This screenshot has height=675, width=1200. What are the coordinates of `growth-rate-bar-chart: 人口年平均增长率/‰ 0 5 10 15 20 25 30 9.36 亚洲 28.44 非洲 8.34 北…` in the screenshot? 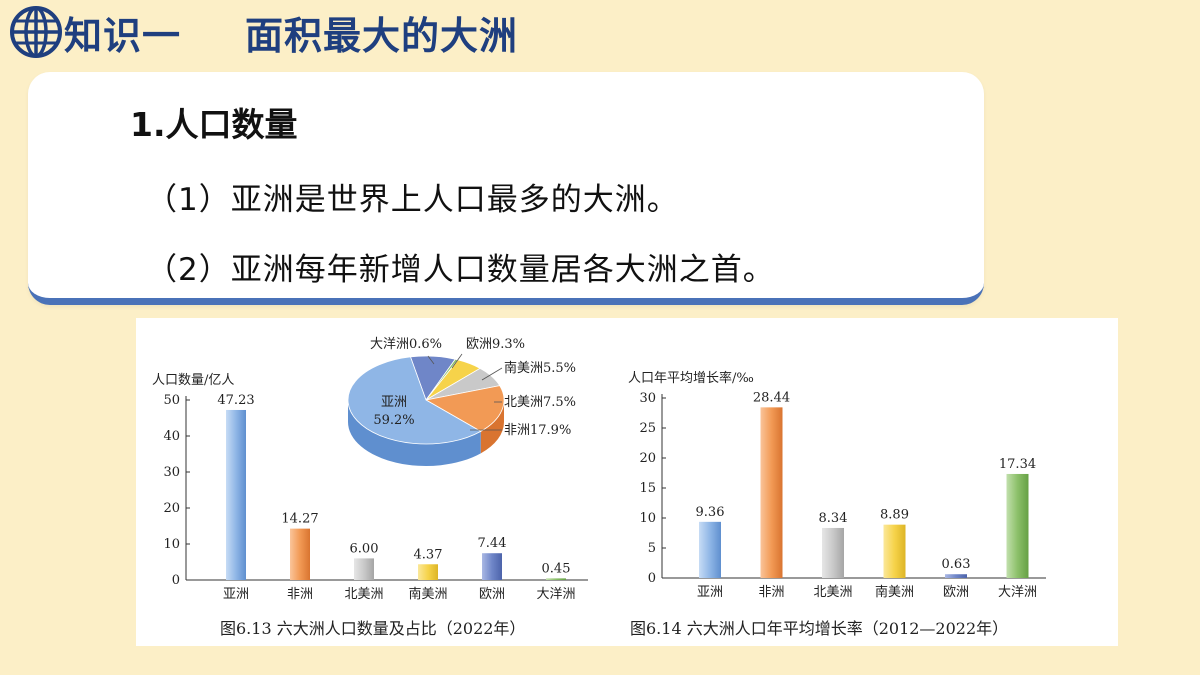 It's located at (837, 504).